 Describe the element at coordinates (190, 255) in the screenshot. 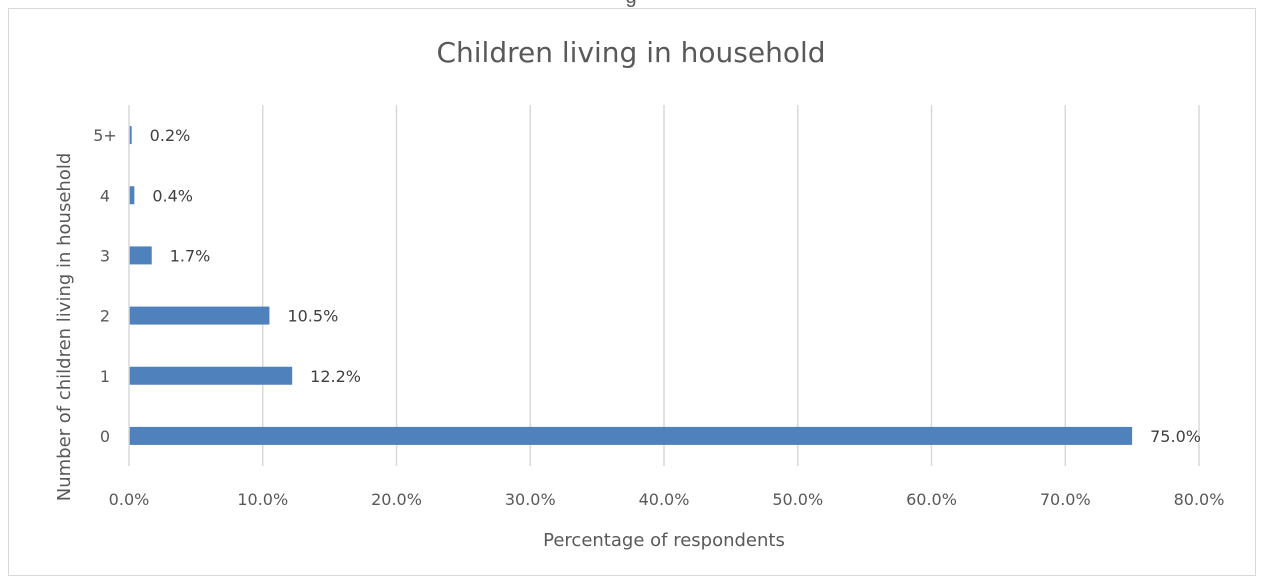

I see `bar-data-label: 1.7%` at that location.